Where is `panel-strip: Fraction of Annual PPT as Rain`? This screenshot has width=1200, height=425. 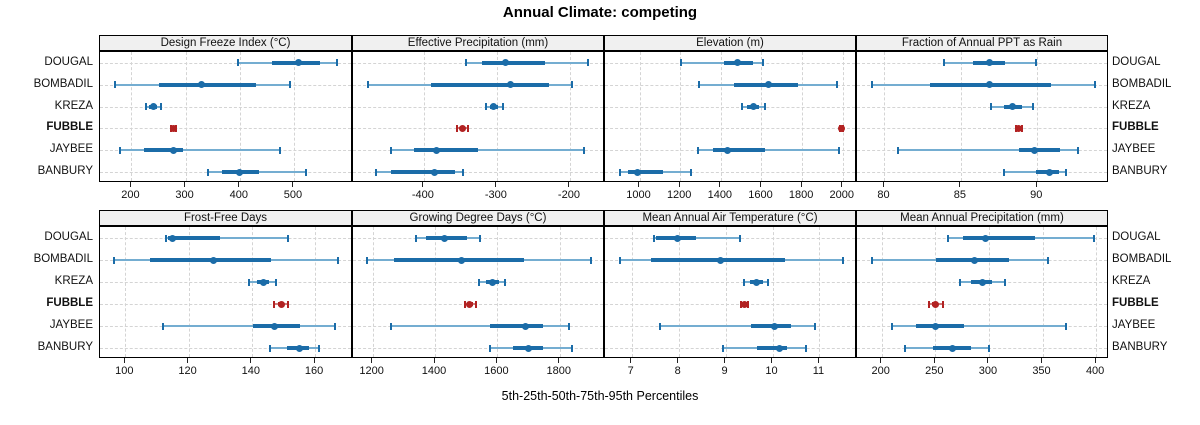 panel-strip: Fraction of Annual PPT as Rain is located at coordinates (982, 43).